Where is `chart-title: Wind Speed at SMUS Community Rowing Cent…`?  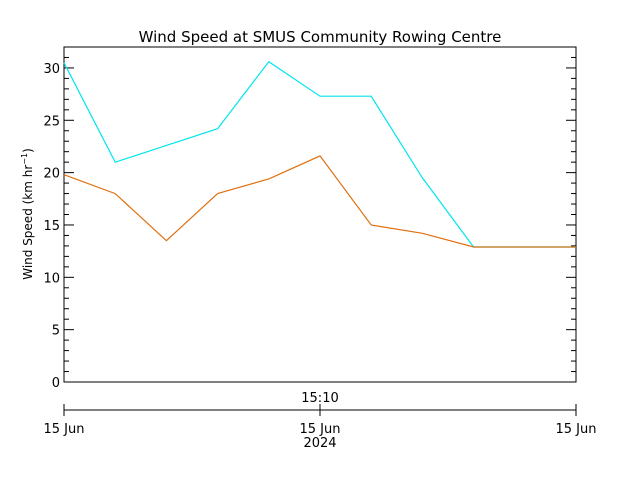 chart-title: Wind Speed at SMUS Community Rowing Cent… is located at coordinates (320, 37).